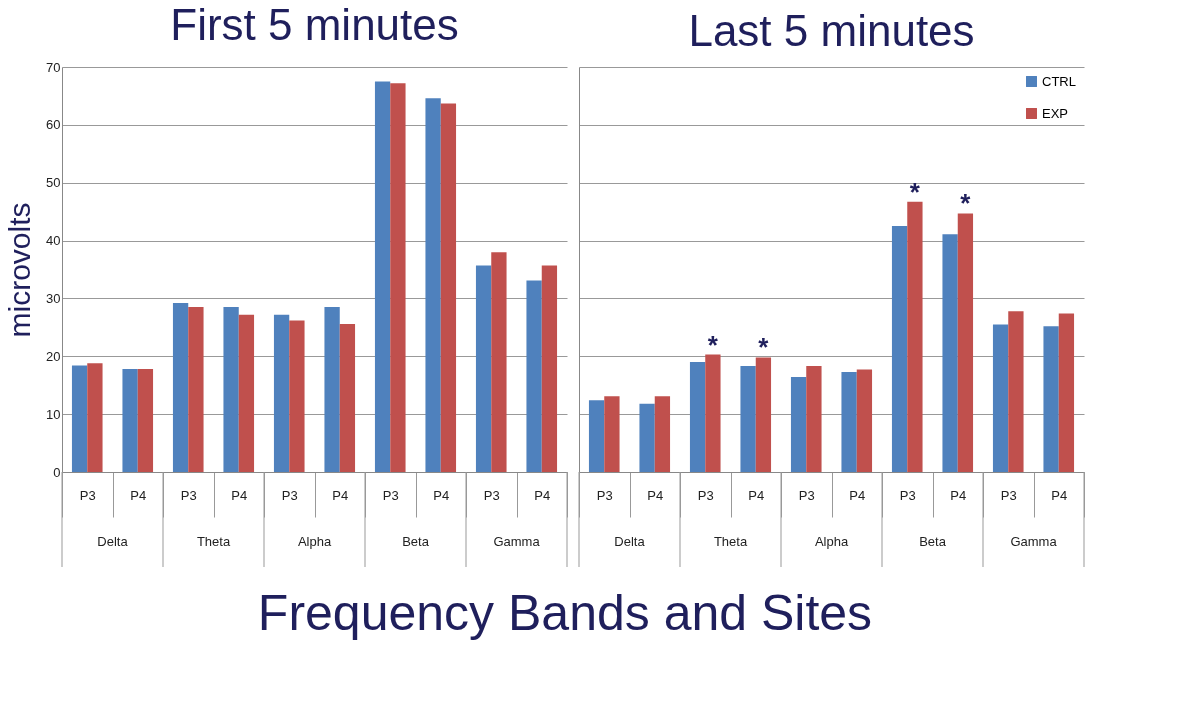 The image size is (1191, 711). What do you see at coordinates (53, 125) in the screenshot?
I see `y-tick-label: 60` at bounding box center [53, 125].